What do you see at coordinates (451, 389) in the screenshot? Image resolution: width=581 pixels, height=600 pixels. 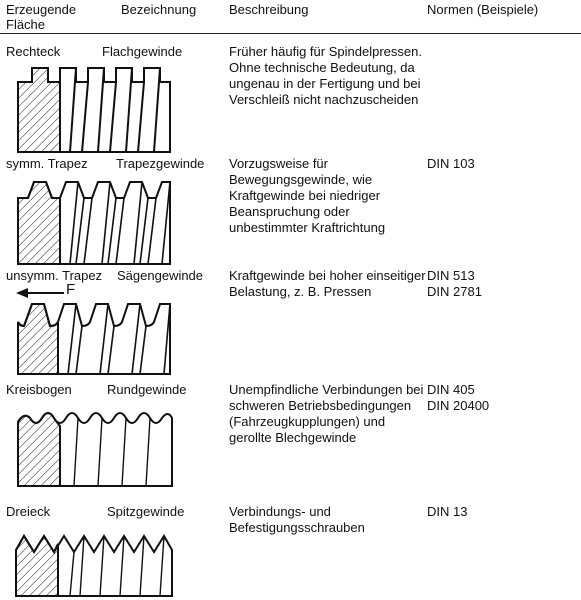 I see `norm-entry: DIN 405` at bounding box center [451, 389].